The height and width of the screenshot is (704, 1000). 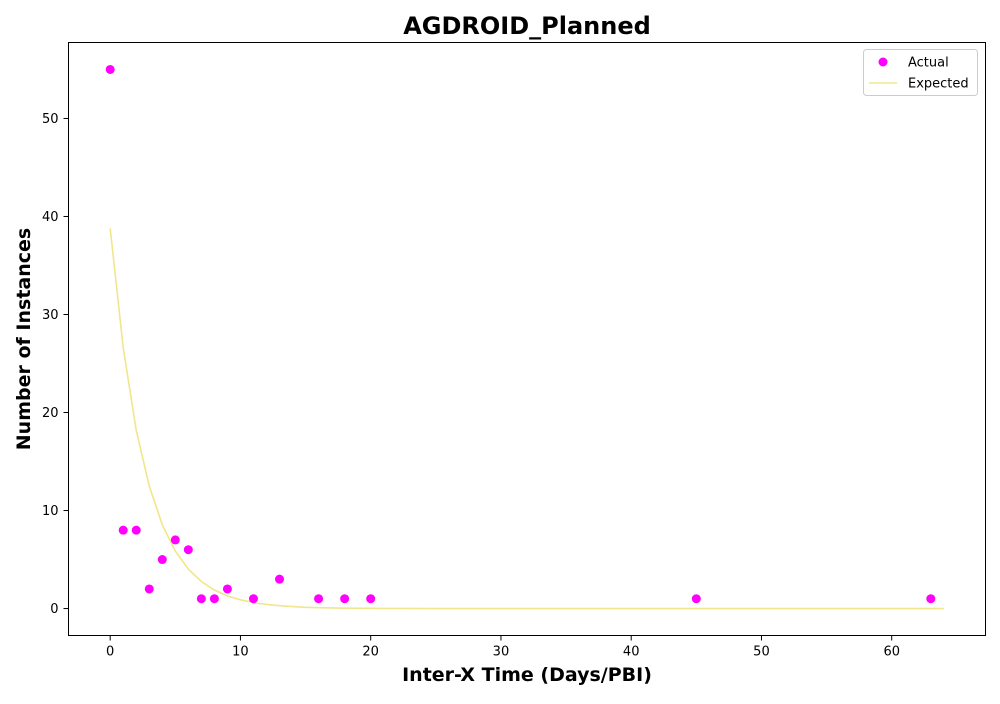 I want to click on chart-title: AGDROID_Planned, so click(x=527, y=26).